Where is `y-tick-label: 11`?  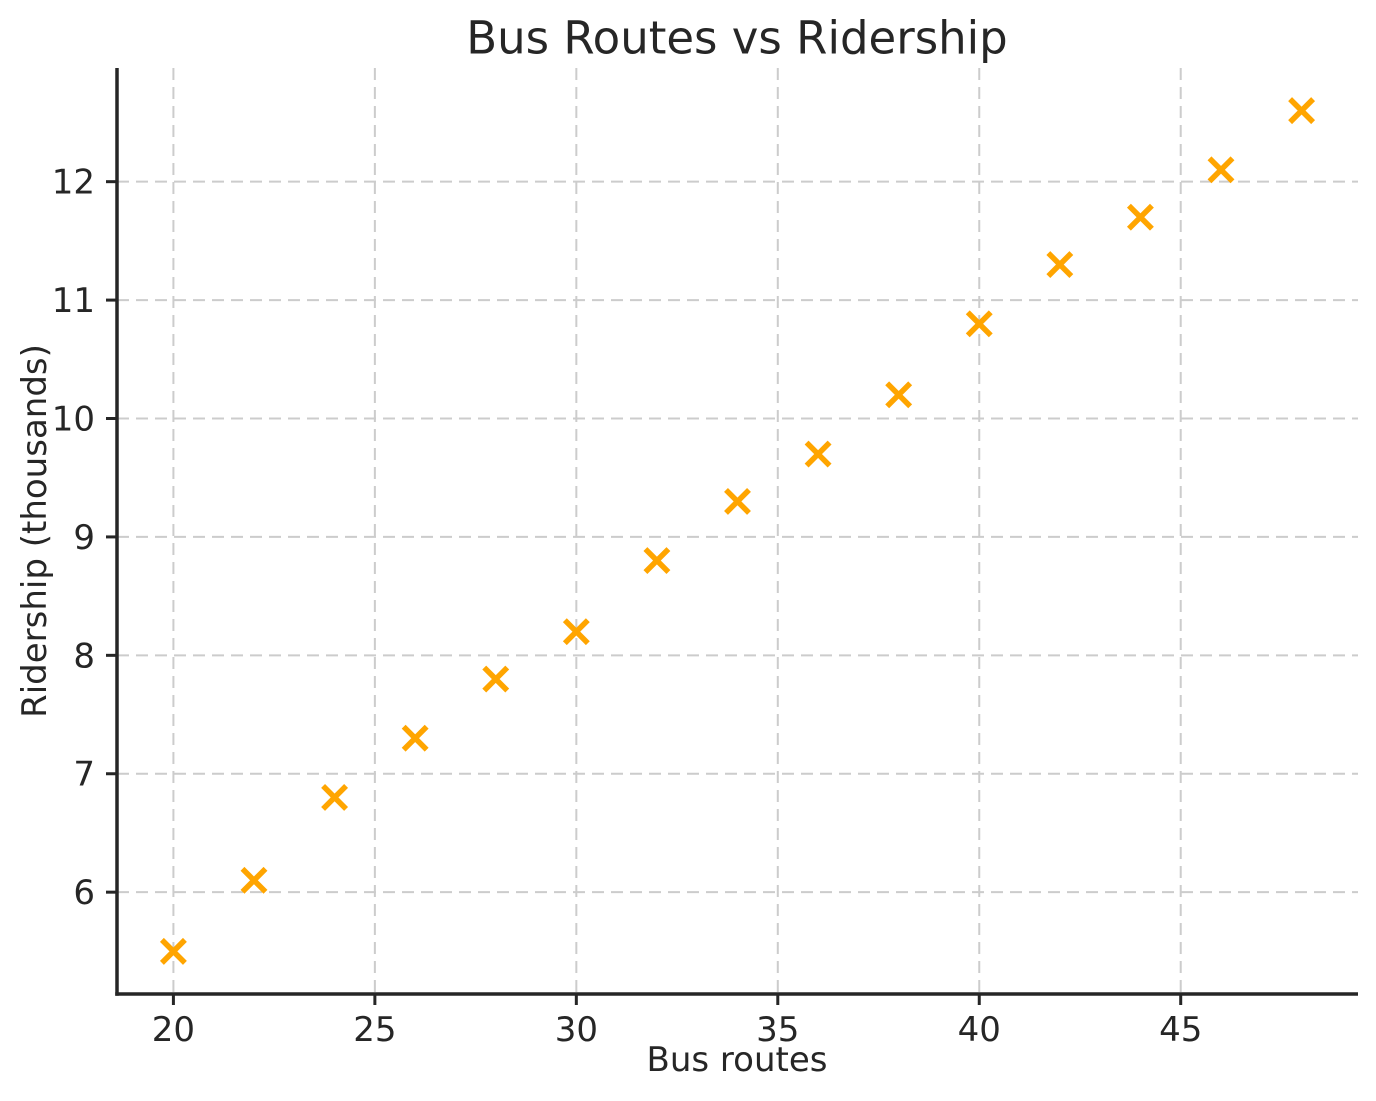 y-tick-label: 11 is located at coordinates (73, 301).